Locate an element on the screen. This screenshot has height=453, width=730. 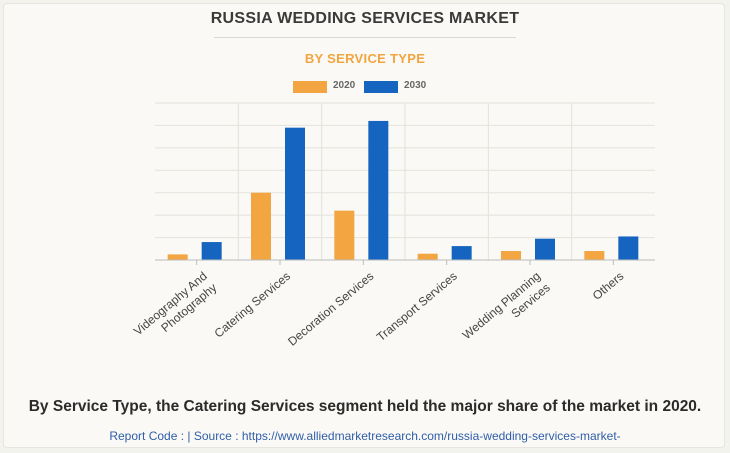
x-tick-label: Others is located at coordinates (608, 286).